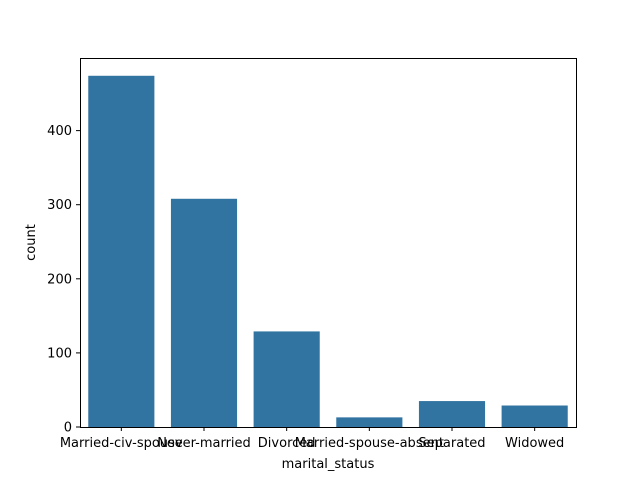  What do you see at coordinates (121, 443) in the screenshot?
I see `x-tick-label: Married-civ-spouse` at bounding box center [121, 443].